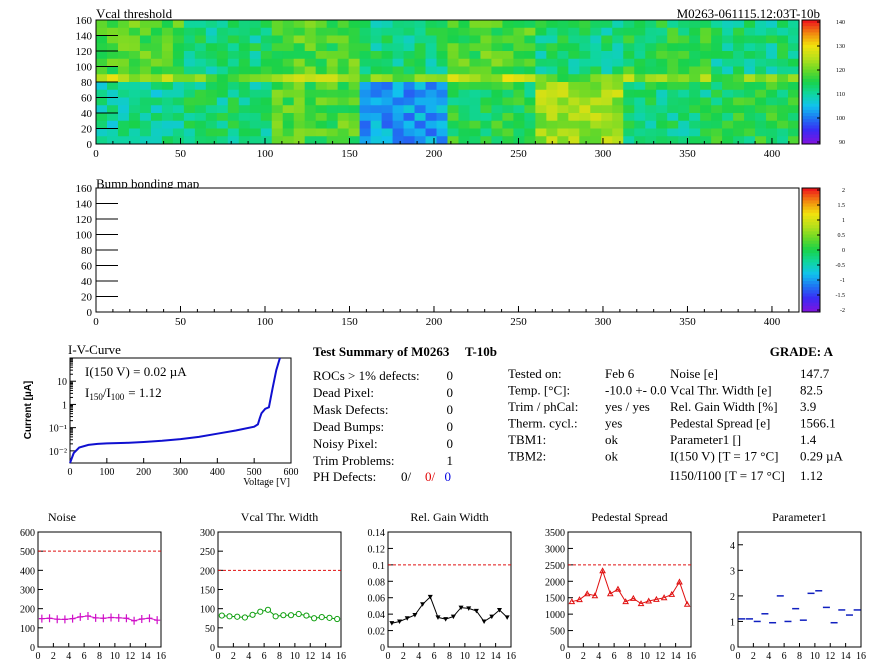 The image size is (896, 672). Describe the element at coordinates (38, 656) in the screenshot. I see `plot-x-tick-label: 0` at that location.